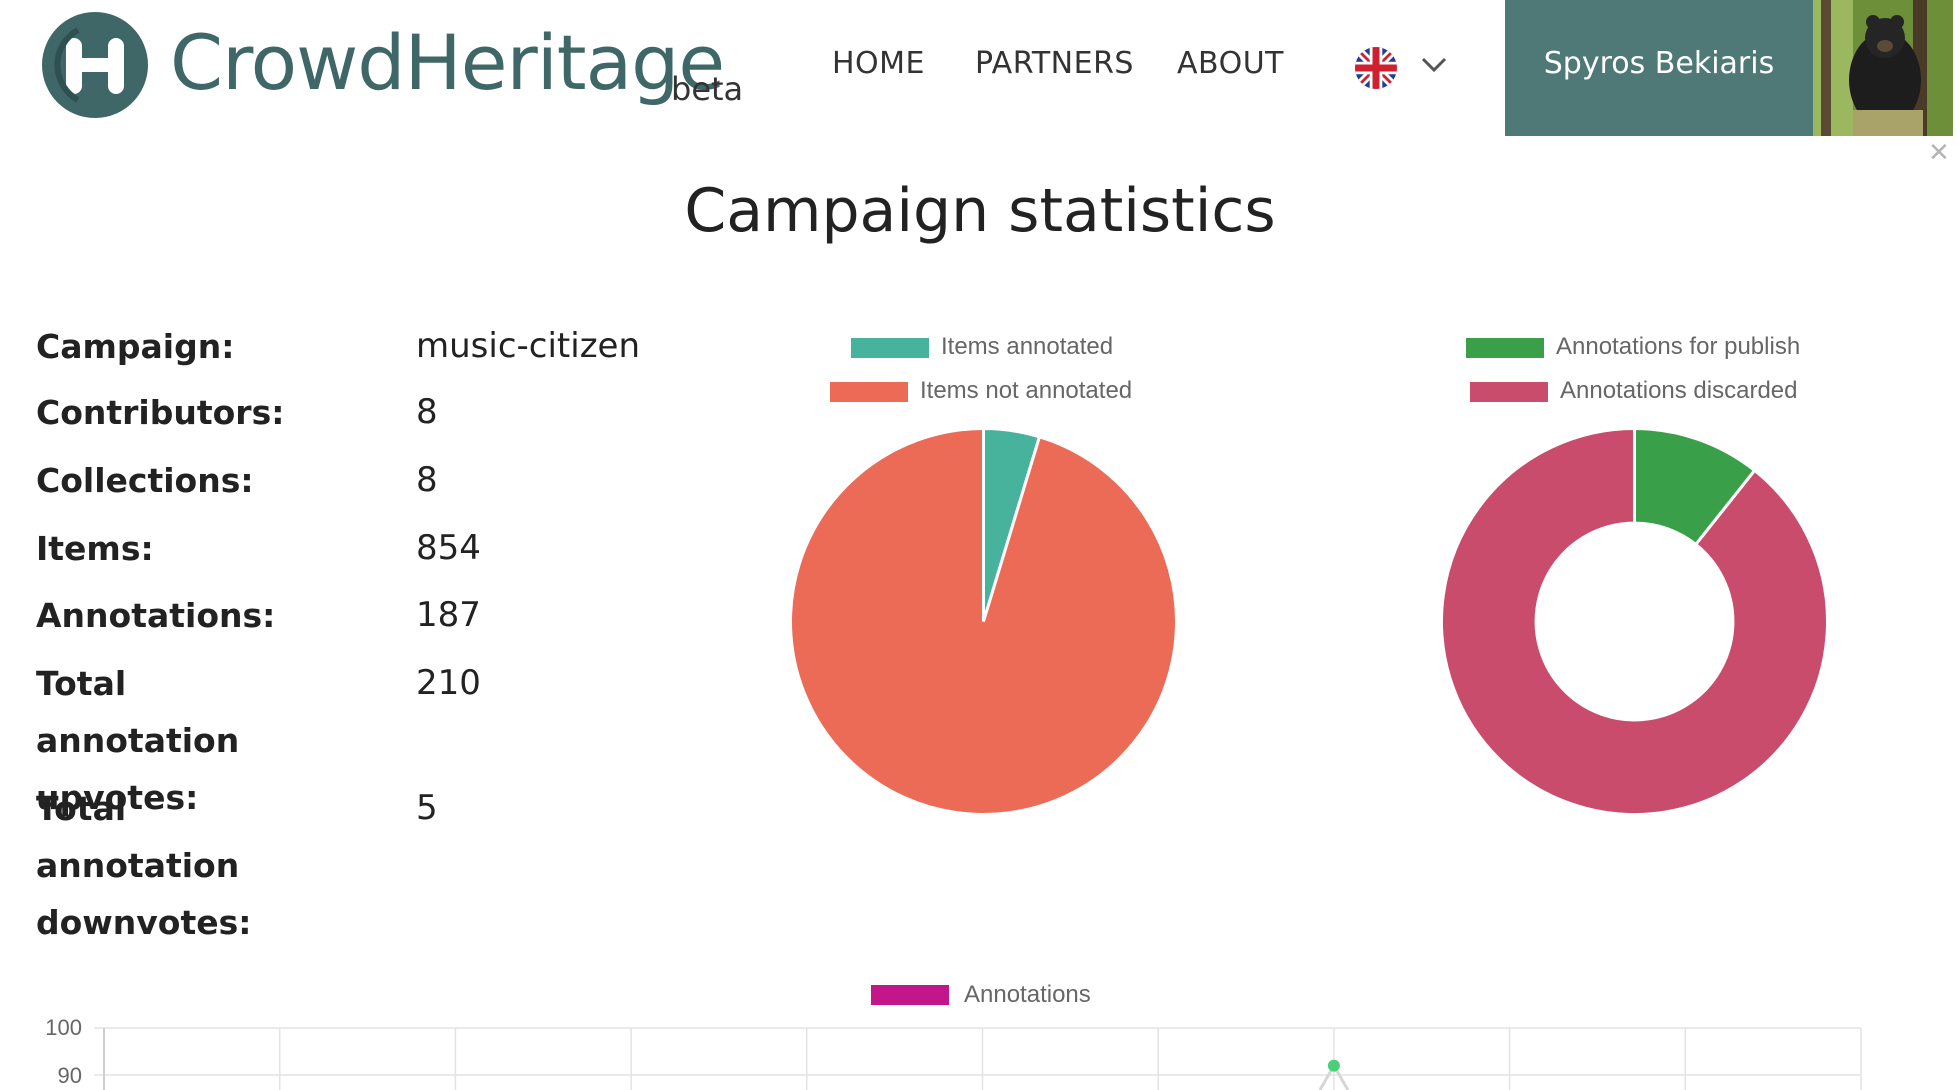 This screenshot has width=1960, height=1090. What do you see at coordinates (910, 995) in the screenshot?
I see `legend-swatch-annotations` at bounding box center [910, 995].